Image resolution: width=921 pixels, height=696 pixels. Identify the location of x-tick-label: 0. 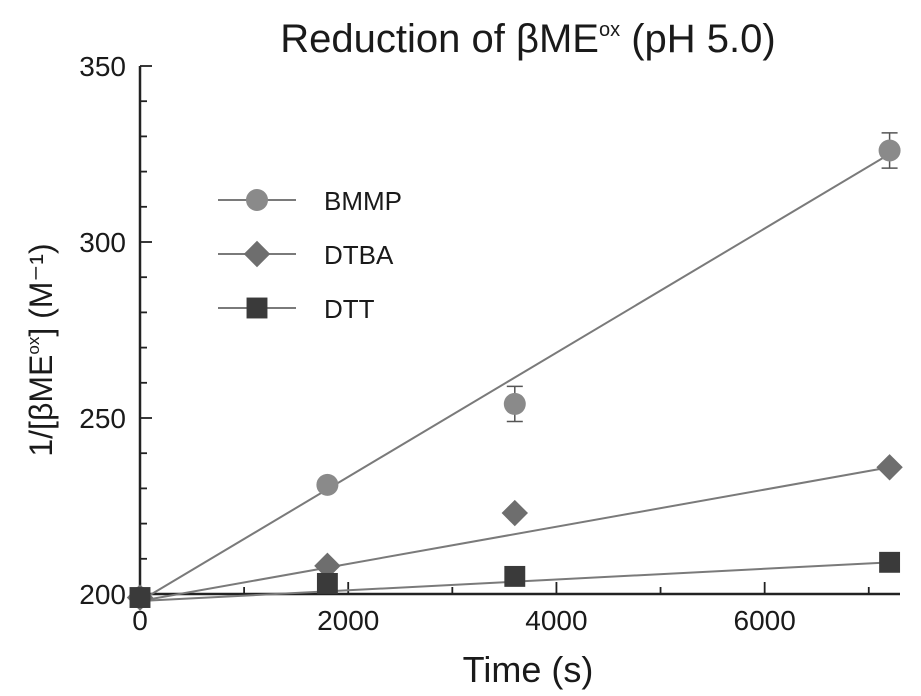
(140, 620).